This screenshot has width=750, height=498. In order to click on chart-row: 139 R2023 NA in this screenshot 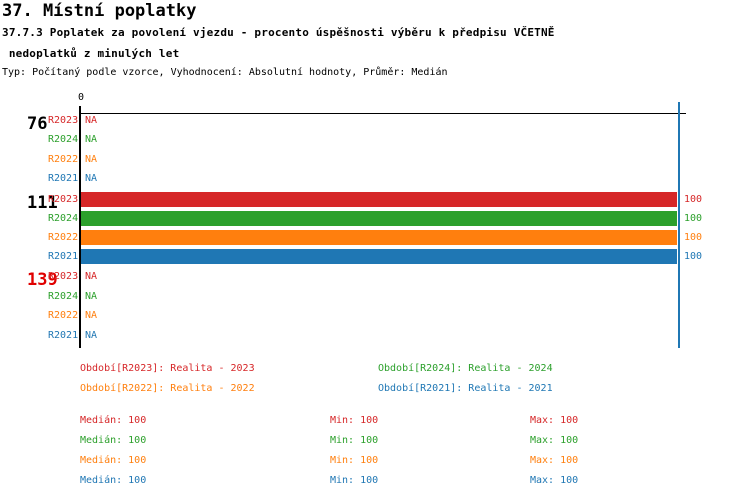, I will do `click(375, 280)`.